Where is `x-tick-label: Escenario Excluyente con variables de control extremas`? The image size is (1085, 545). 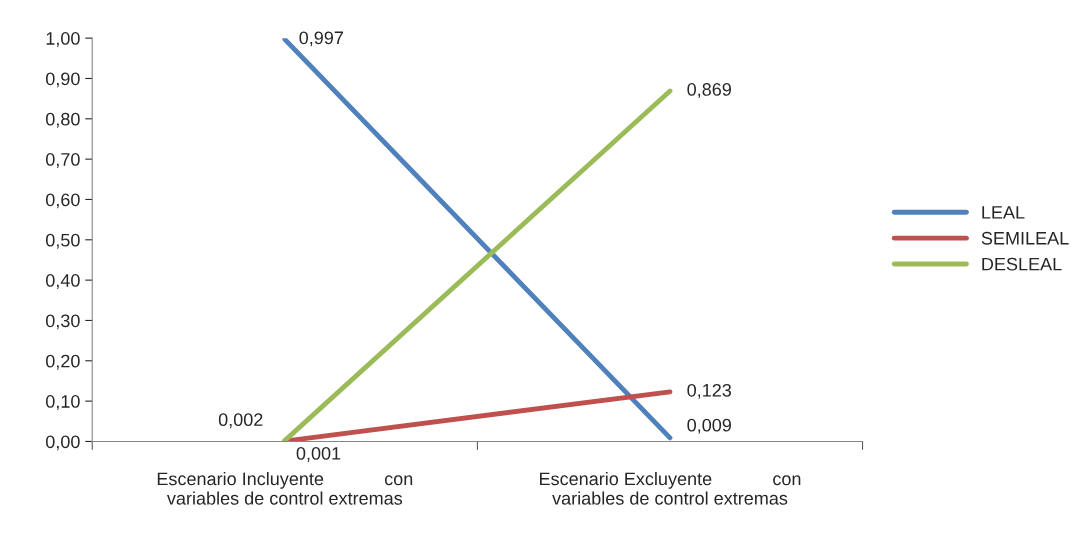
x-tick-label: Escenario Excluyente con variables de control extremas is located at coordinates (670, 488).